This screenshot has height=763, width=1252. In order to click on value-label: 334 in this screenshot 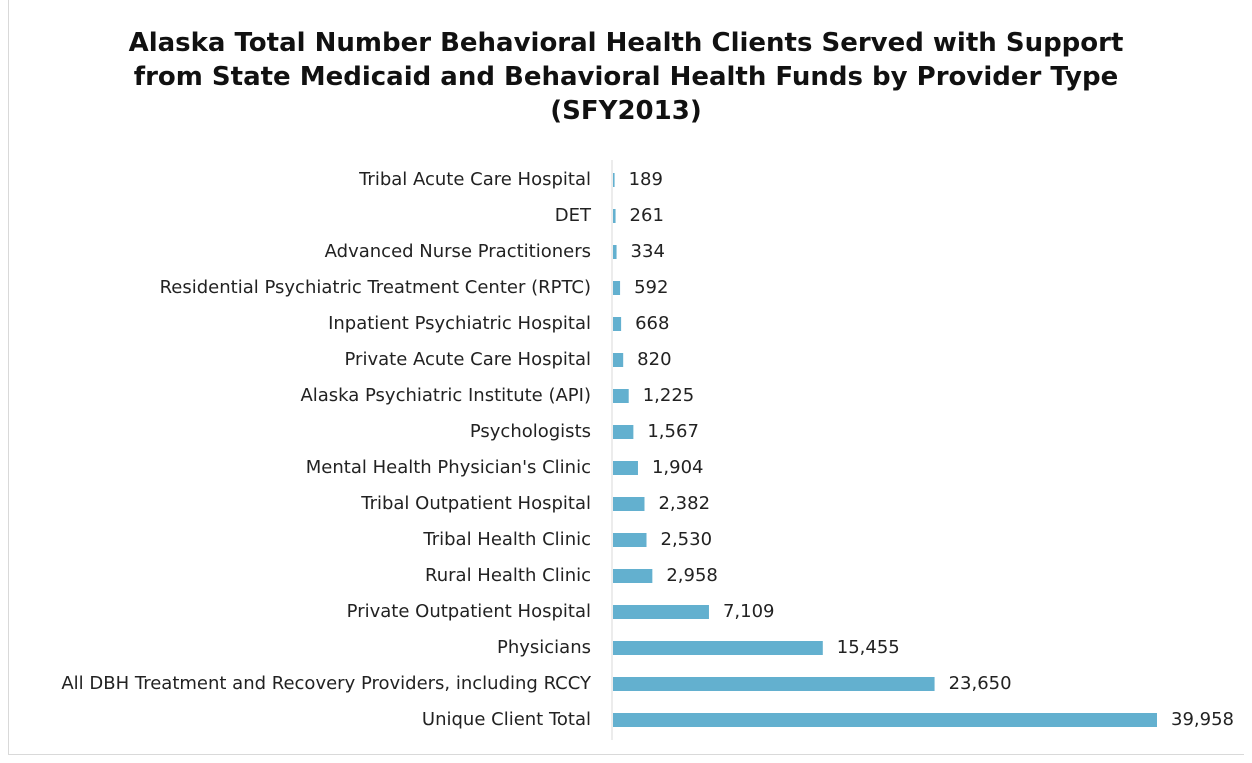, I will do `click(648, 251)`.